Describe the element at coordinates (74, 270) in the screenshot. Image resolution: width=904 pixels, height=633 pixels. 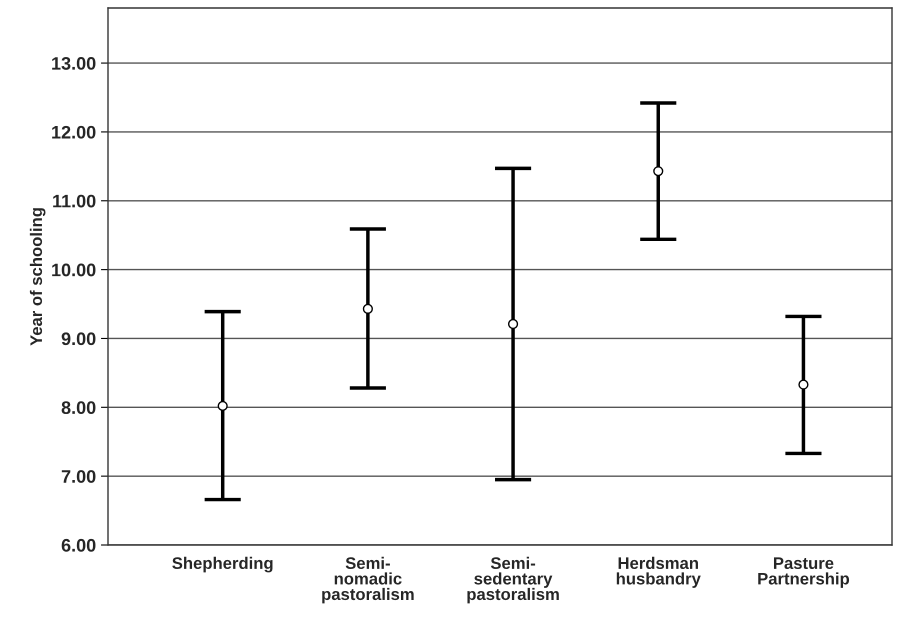
I see `y-tick-label: 10.00` at that location.